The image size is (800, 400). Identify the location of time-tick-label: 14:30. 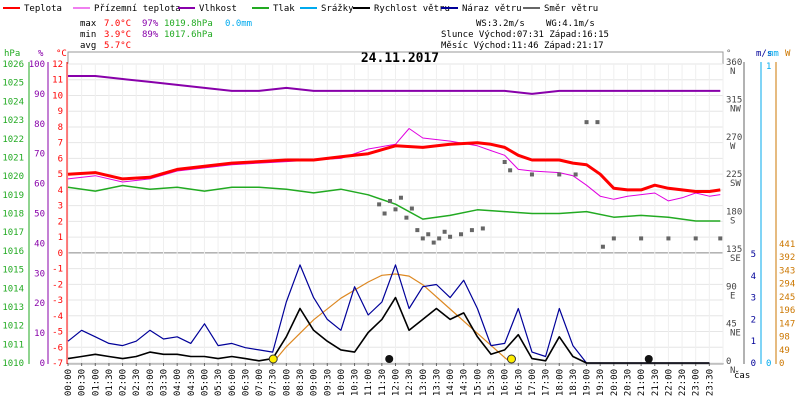
(465, 382).